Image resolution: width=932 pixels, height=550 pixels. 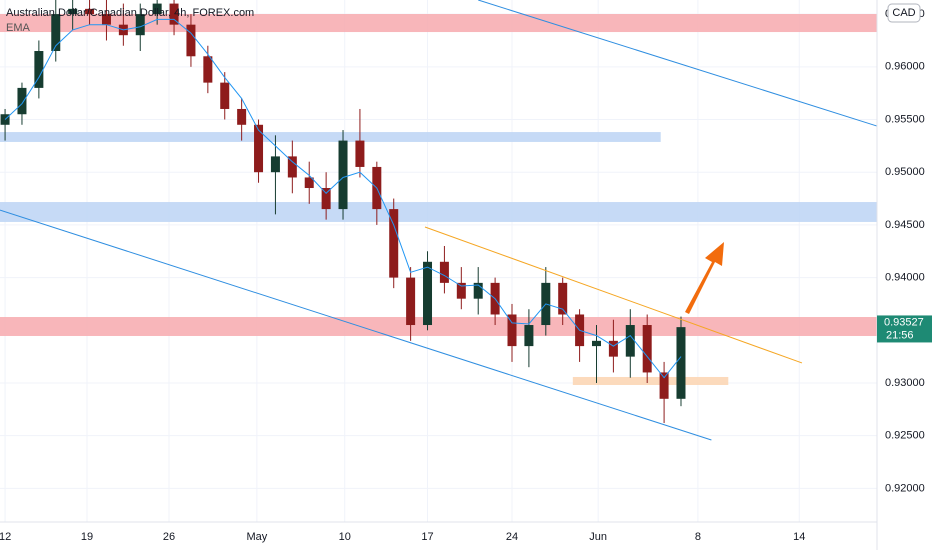 What do you see at coordinates (799, 537) in the screenshot?
I see `x-tick-label: 14` at bounding box center [799, 537].